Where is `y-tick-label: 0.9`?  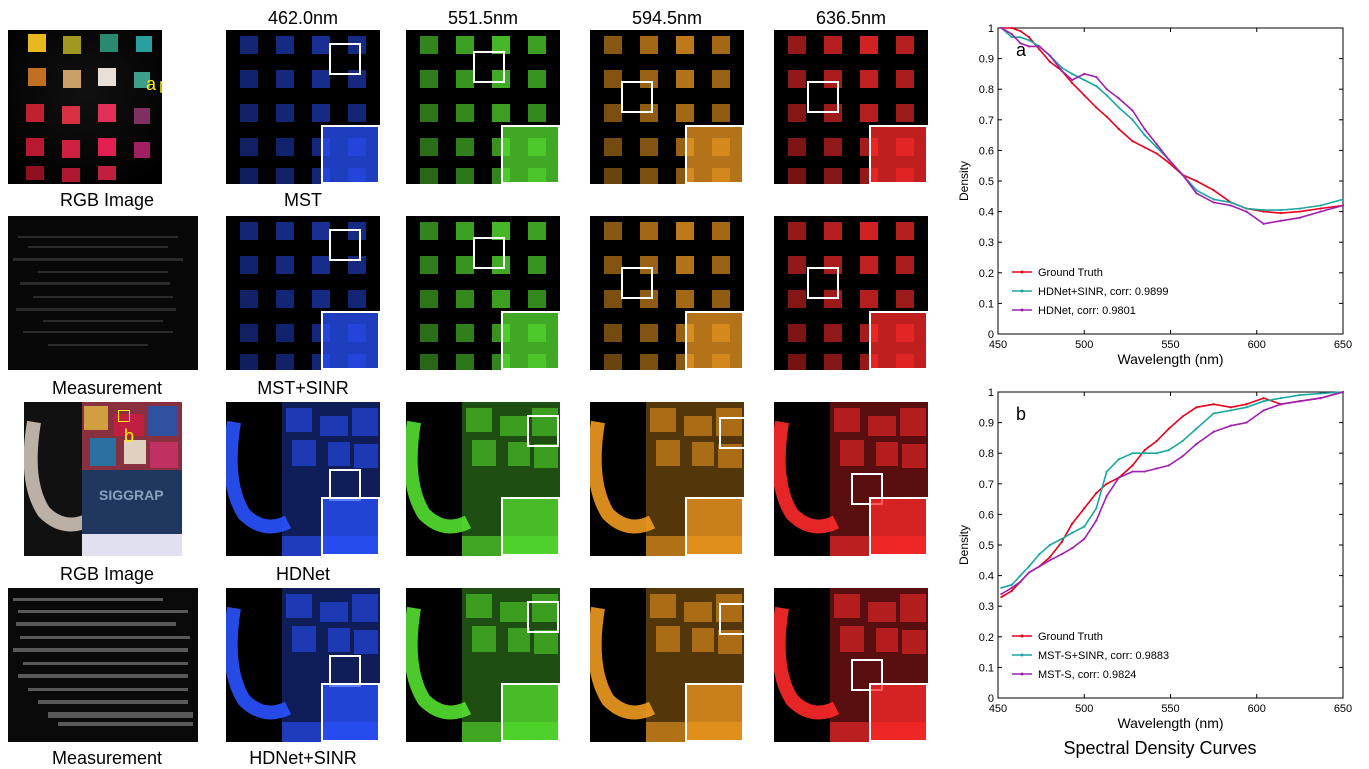
y-tick-label: 0.9 is located at coordinates (986, 424).